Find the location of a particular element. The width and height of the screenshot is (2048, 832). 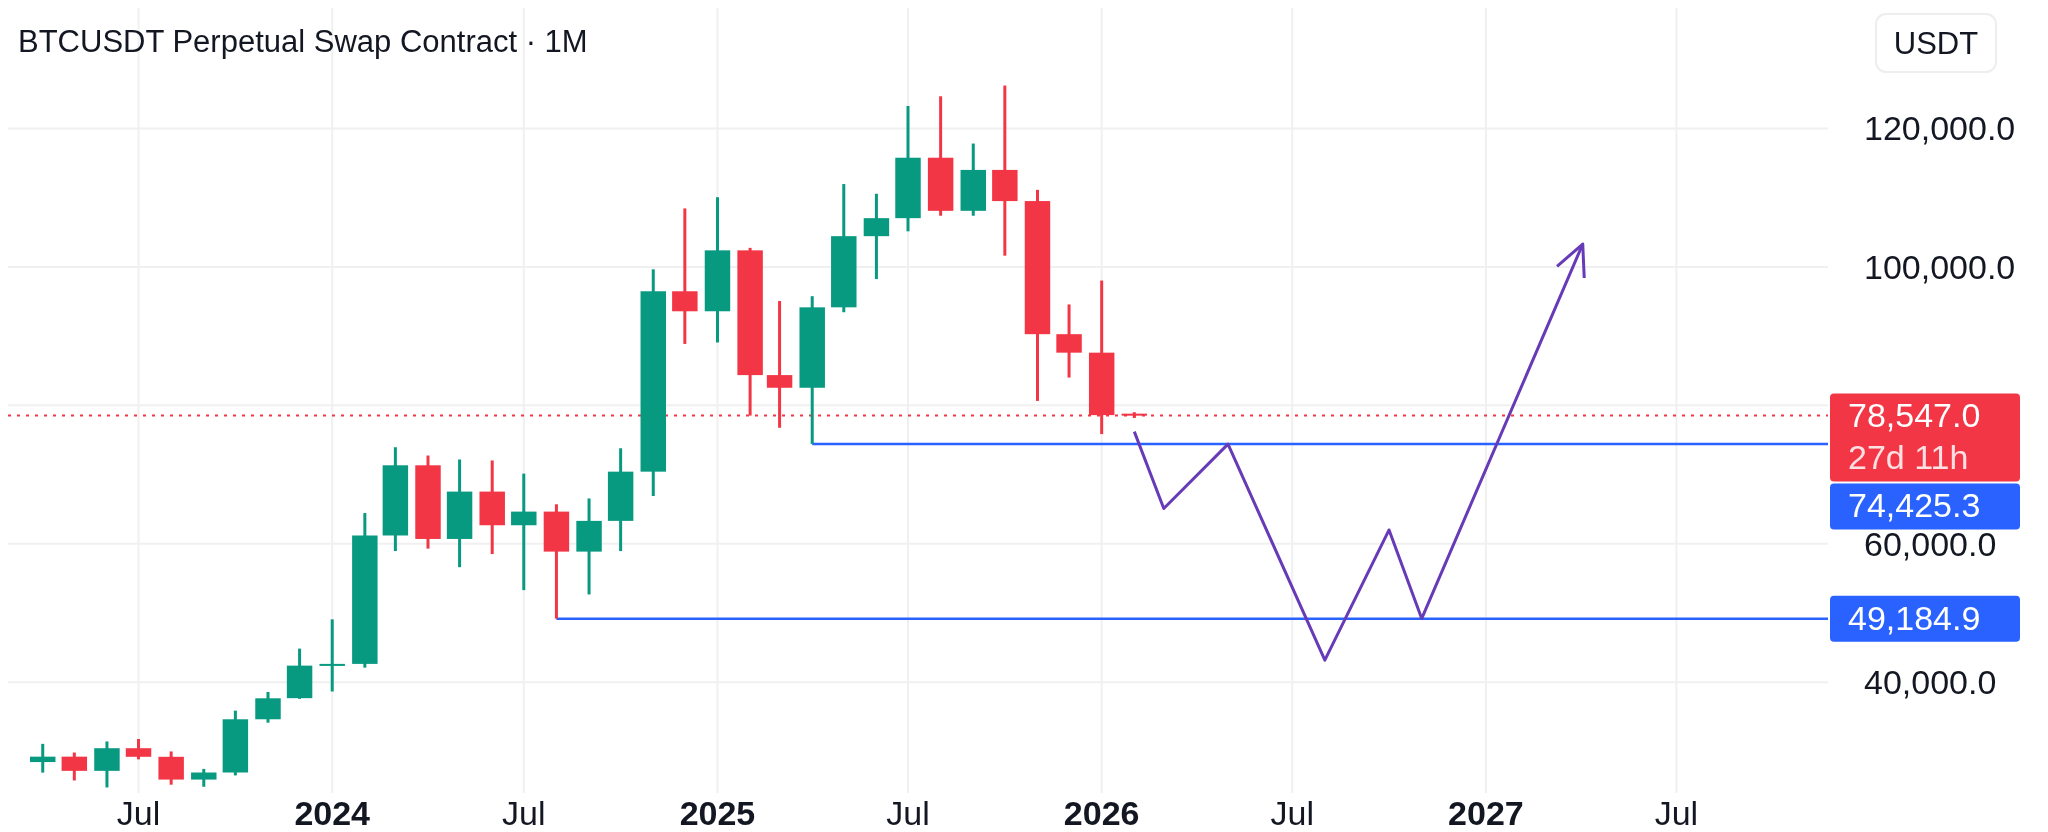

ref-line-label: 78,547.0 is located at coordinates (1914, 415).